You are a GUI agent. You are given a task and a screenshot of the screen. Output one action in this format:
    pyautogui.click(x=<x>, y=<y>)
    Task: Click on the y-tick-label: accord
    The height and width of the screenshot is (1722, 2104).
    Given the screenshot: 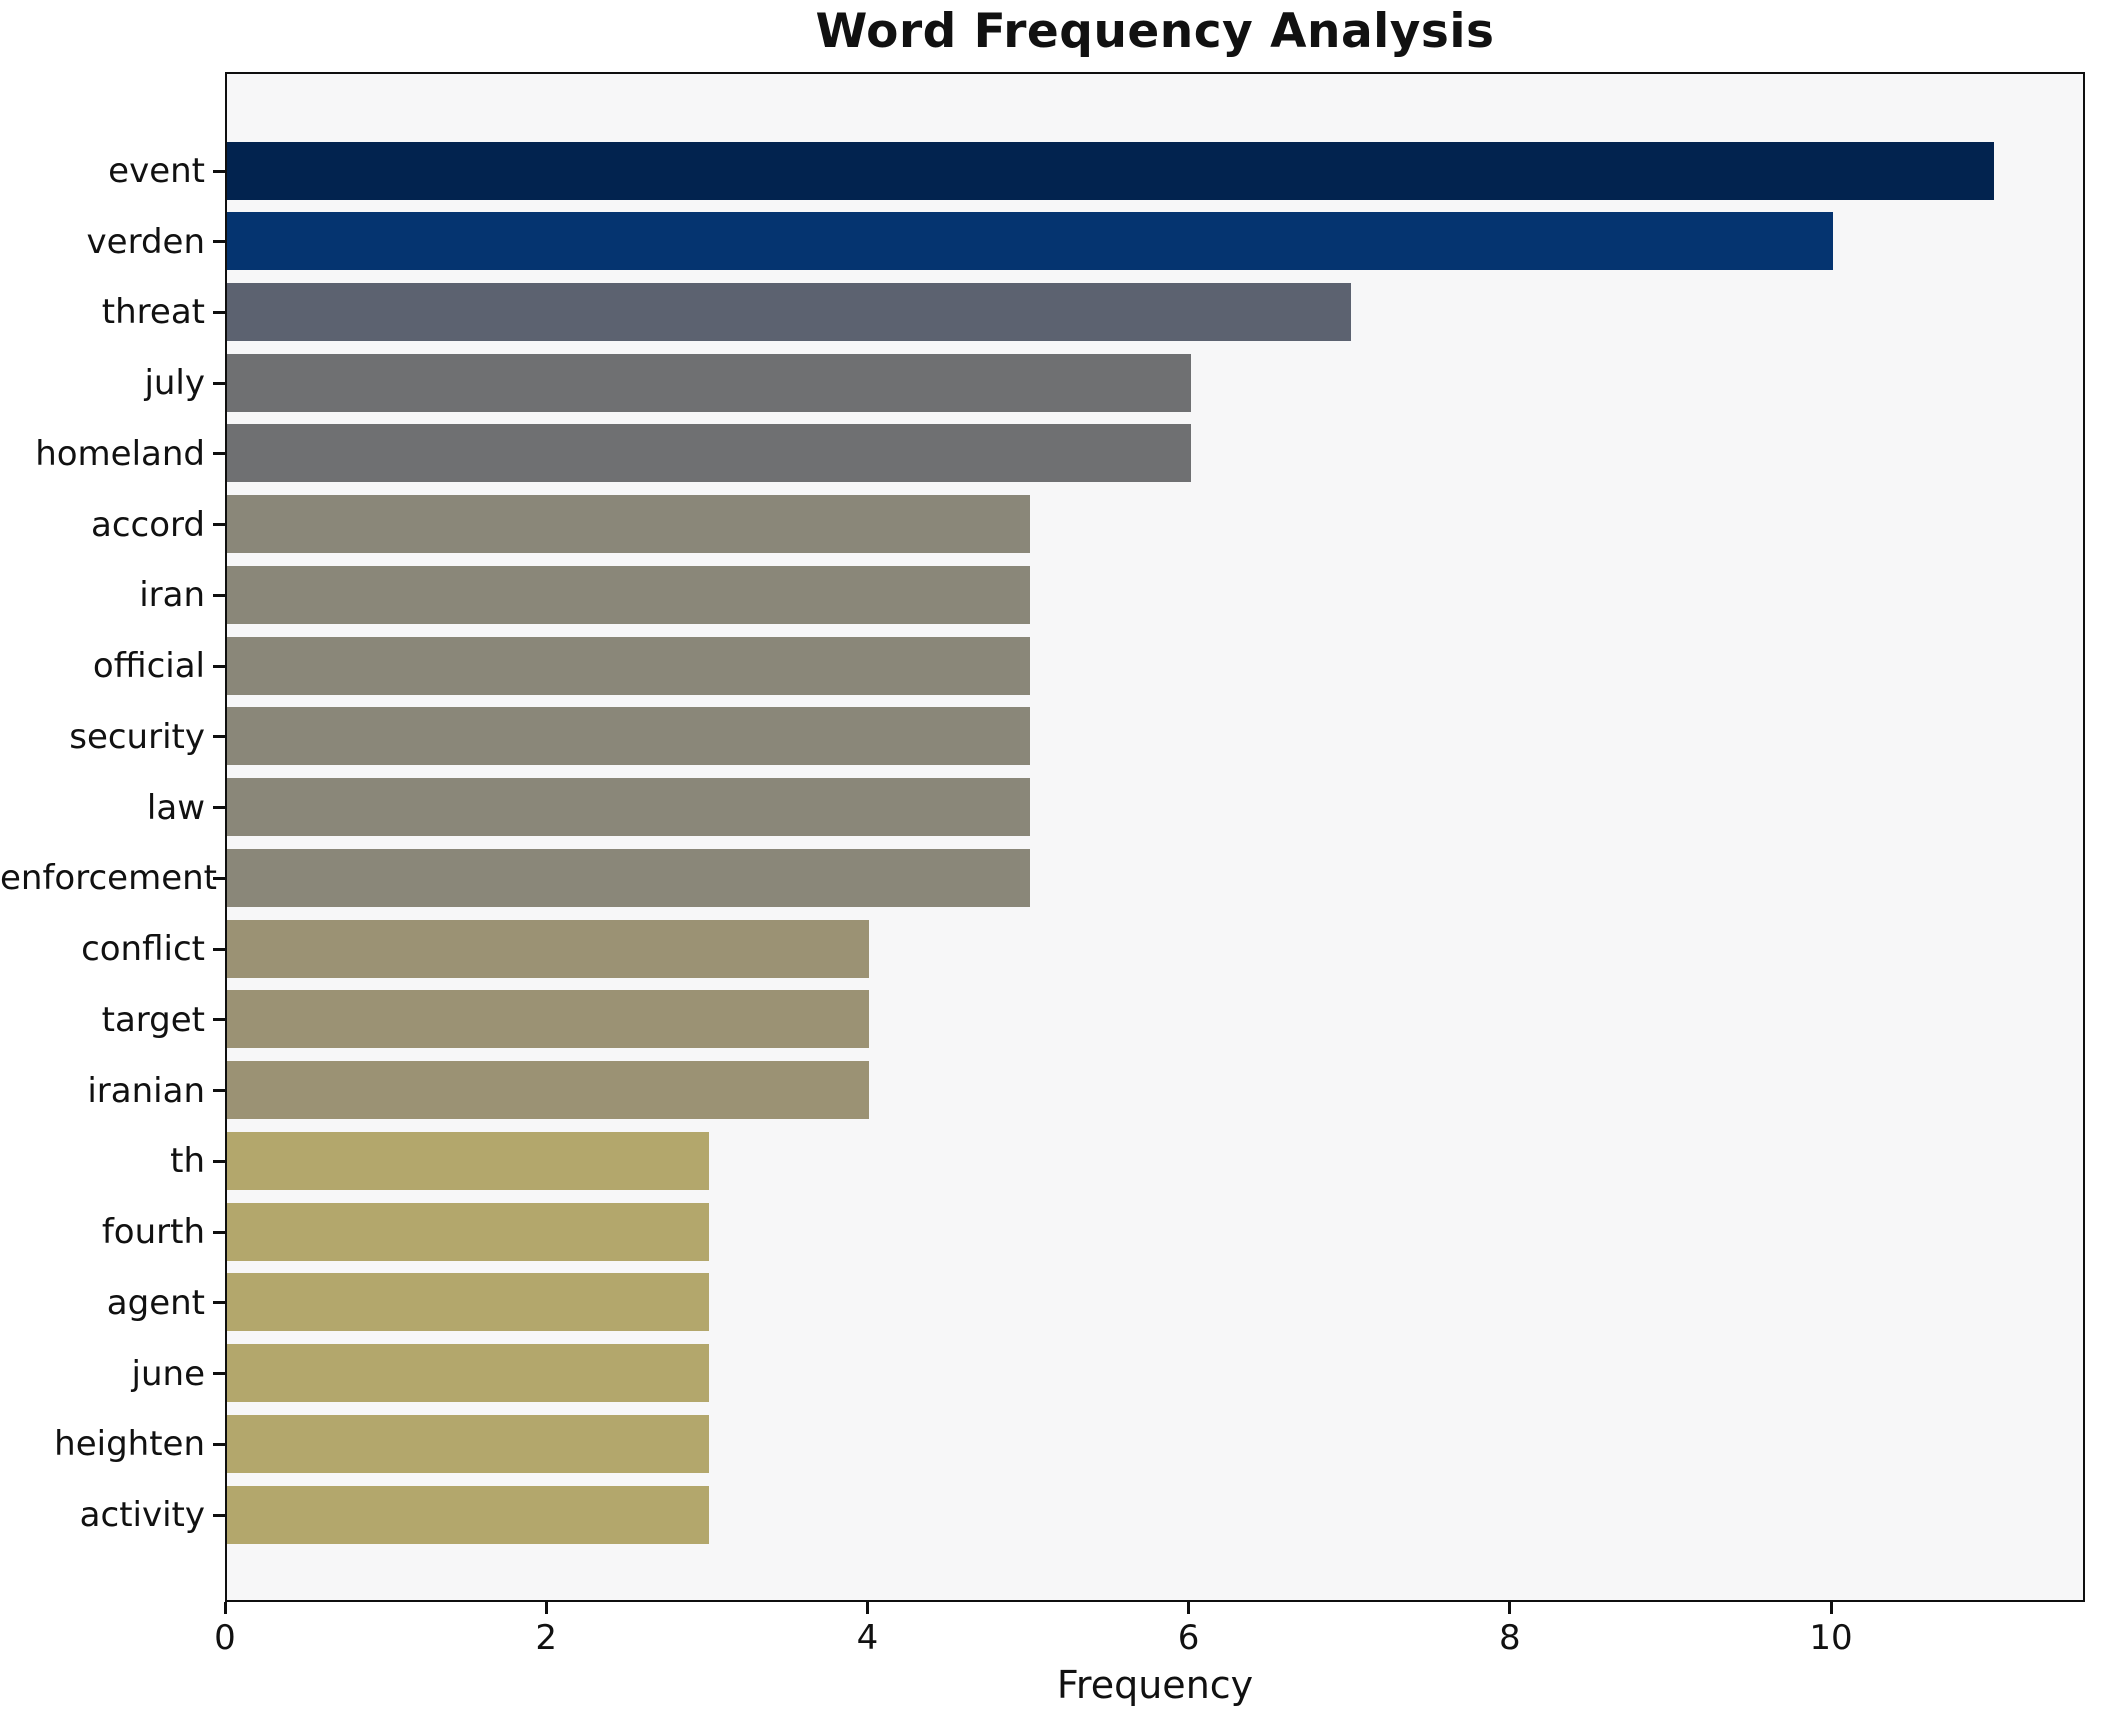 What is the action you would take?
    pyautogui.click(x=148, y=524)
    